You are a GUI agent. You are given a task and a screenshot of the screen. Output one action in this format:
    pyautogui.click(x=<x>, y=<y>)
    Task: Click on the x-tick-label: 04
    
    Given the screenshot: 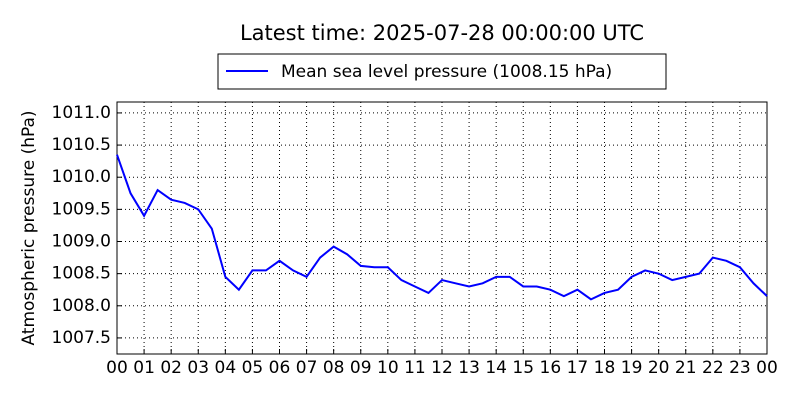 What is the action you would take?
    pyautogui.click(x=226, y=368)
    